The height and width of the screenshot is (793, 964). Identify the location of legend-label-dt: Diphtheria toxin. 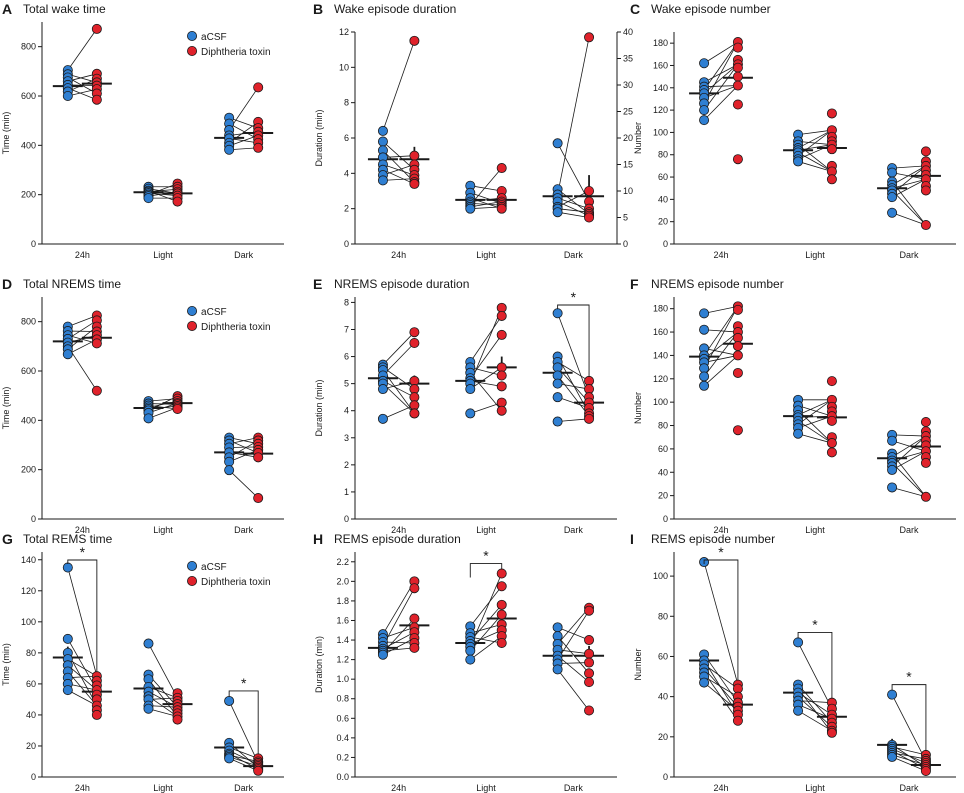
(235, 52).